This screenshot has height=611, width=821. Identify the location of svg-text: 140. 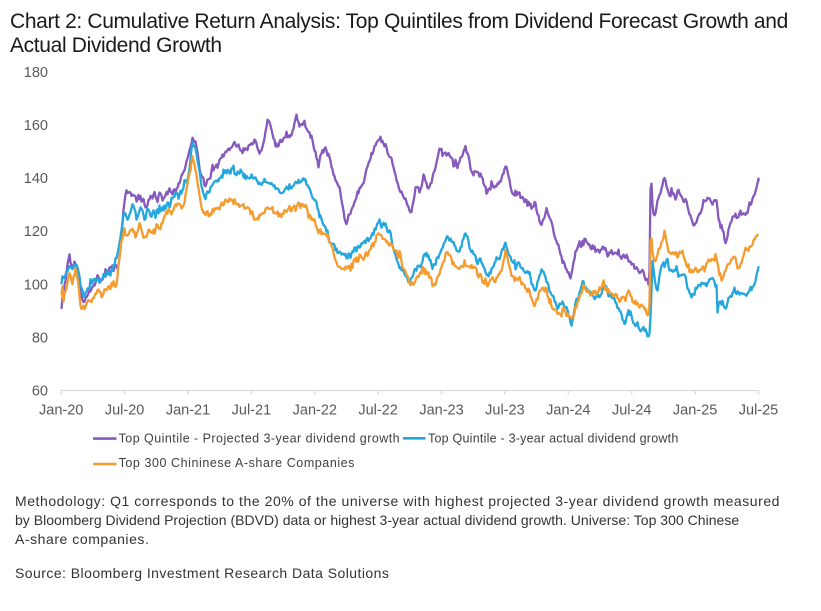
(36, 179).